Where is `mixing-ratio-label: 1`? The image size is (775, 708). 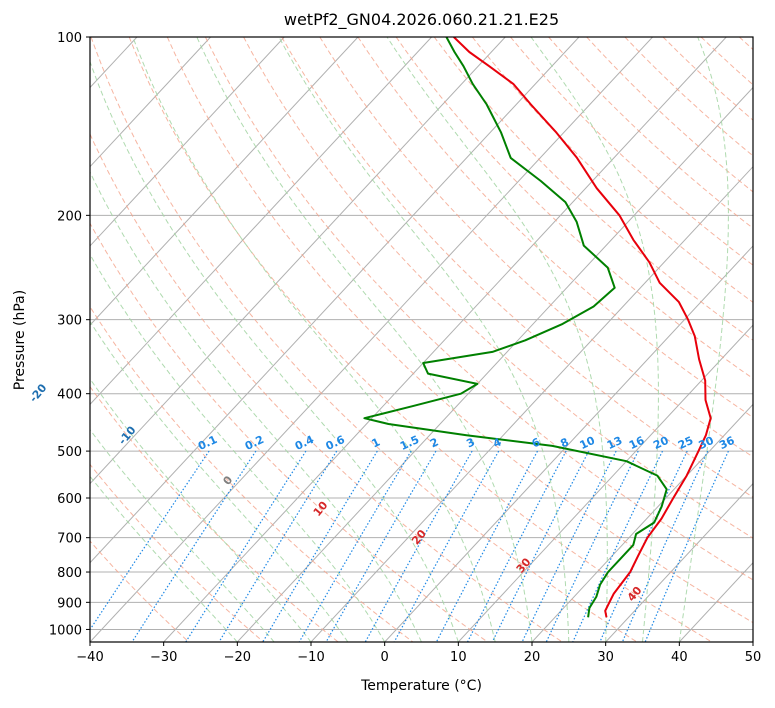 mixing-ratio-label: 1 is located at coordinates (376, 442).